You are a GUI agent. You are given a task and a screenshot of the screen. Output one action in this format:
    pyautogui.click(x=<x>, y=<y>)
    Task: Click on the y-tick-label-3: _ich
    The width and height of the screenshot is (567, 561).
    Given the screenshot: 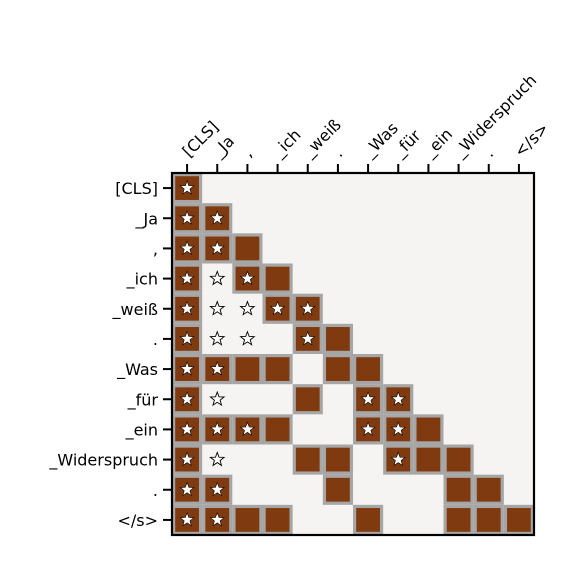 What is the action you would take?
    pyautogui.click(x=142, y=280)
    